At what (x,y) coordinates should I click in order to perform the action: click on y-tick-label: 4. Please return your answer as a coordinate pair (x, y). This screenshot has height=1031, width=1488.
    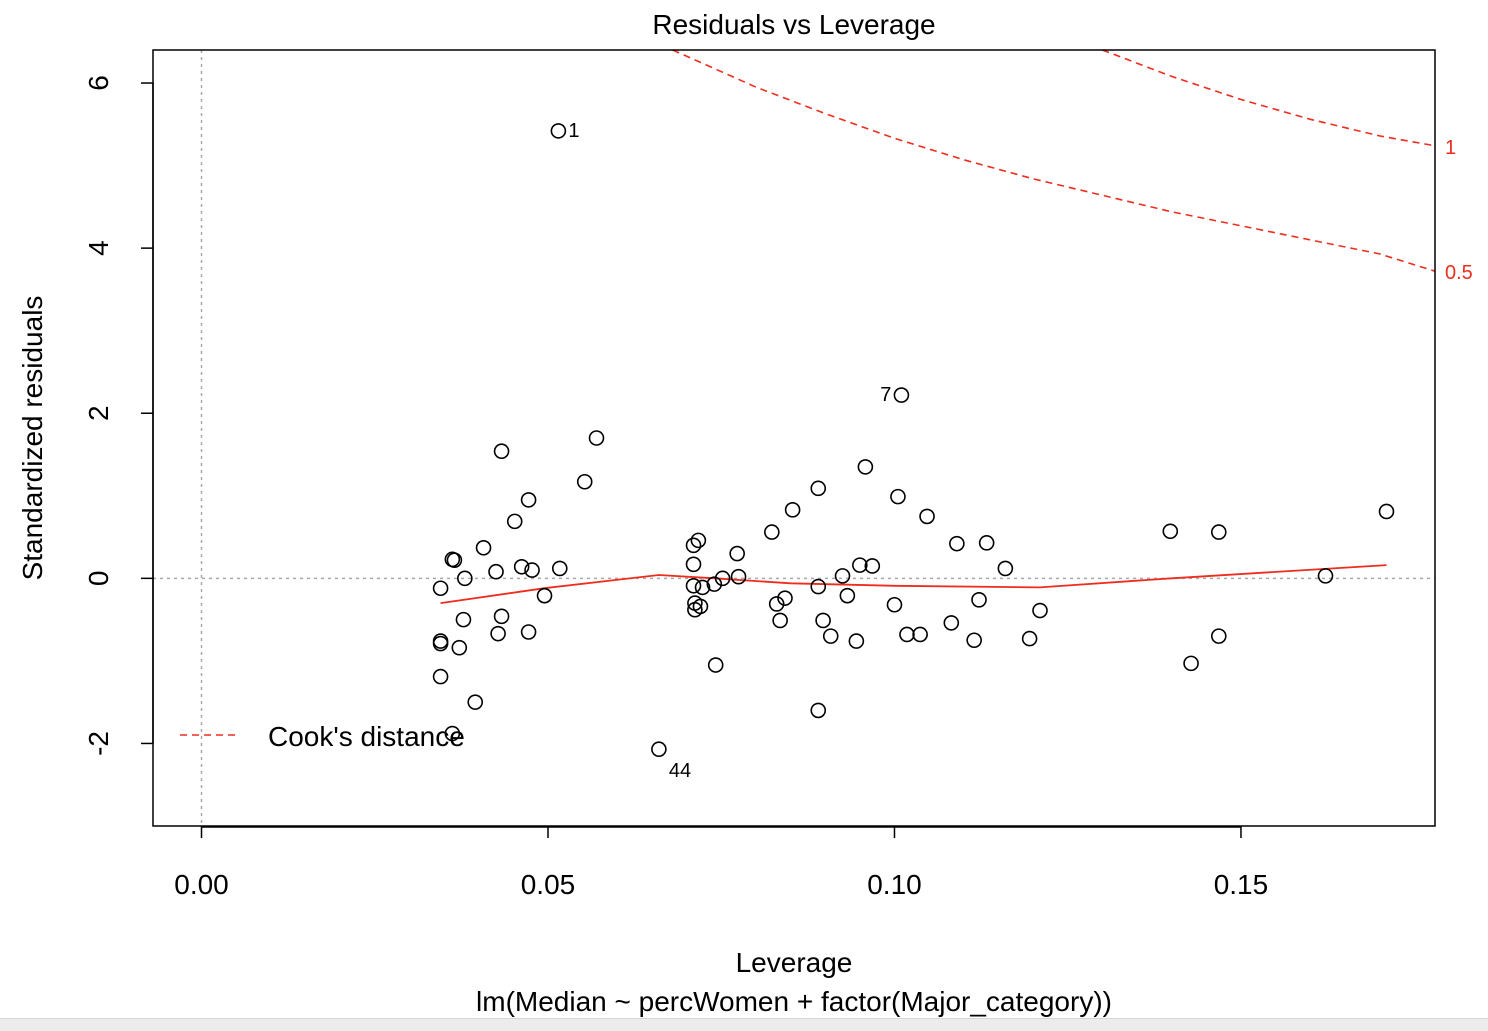
    Looking at the image, I should click on (98, 248).